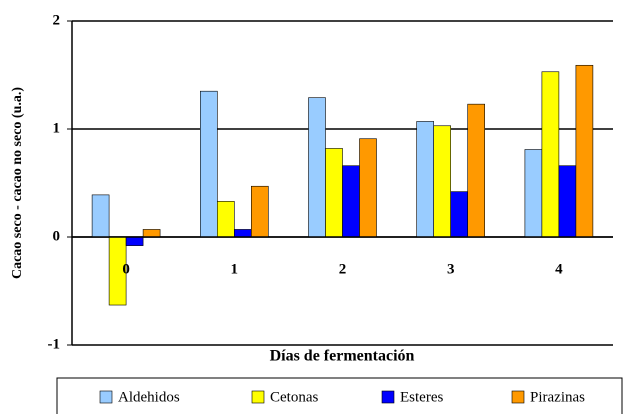 Image resolution: width=623 pixels, height=414 pixels. I want to click on x-tick-label: 3, so click(451, 269).